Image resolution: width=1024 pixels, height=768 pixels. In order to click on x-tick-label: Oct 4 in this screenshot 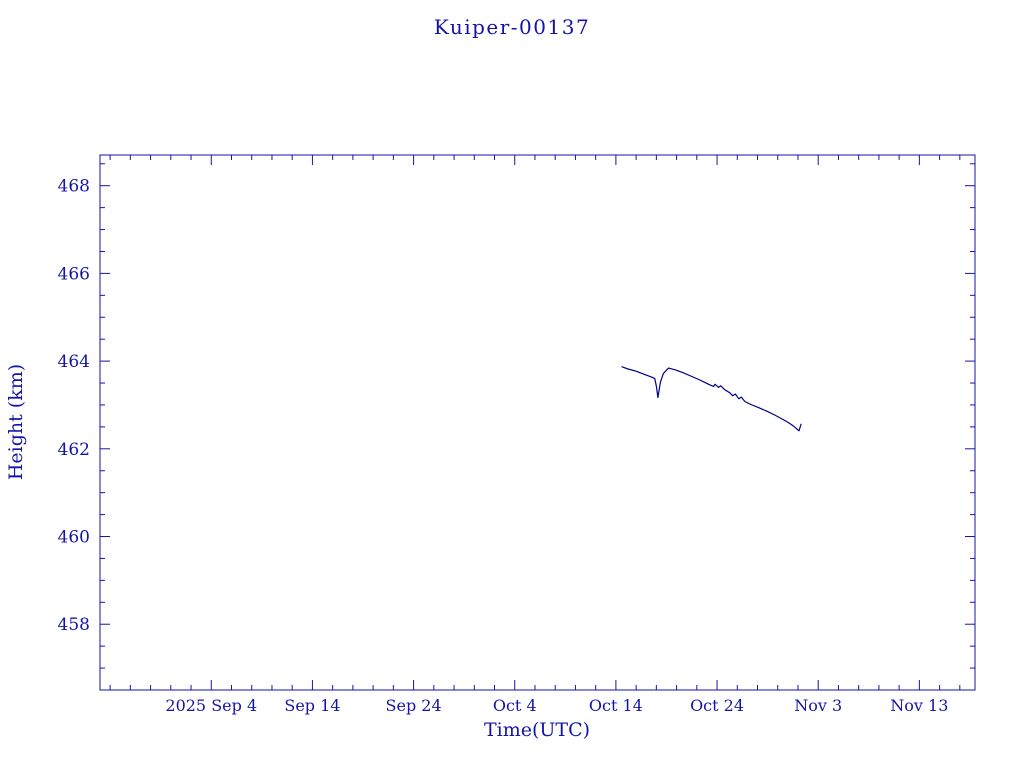, I will do `click(515, 705)`.